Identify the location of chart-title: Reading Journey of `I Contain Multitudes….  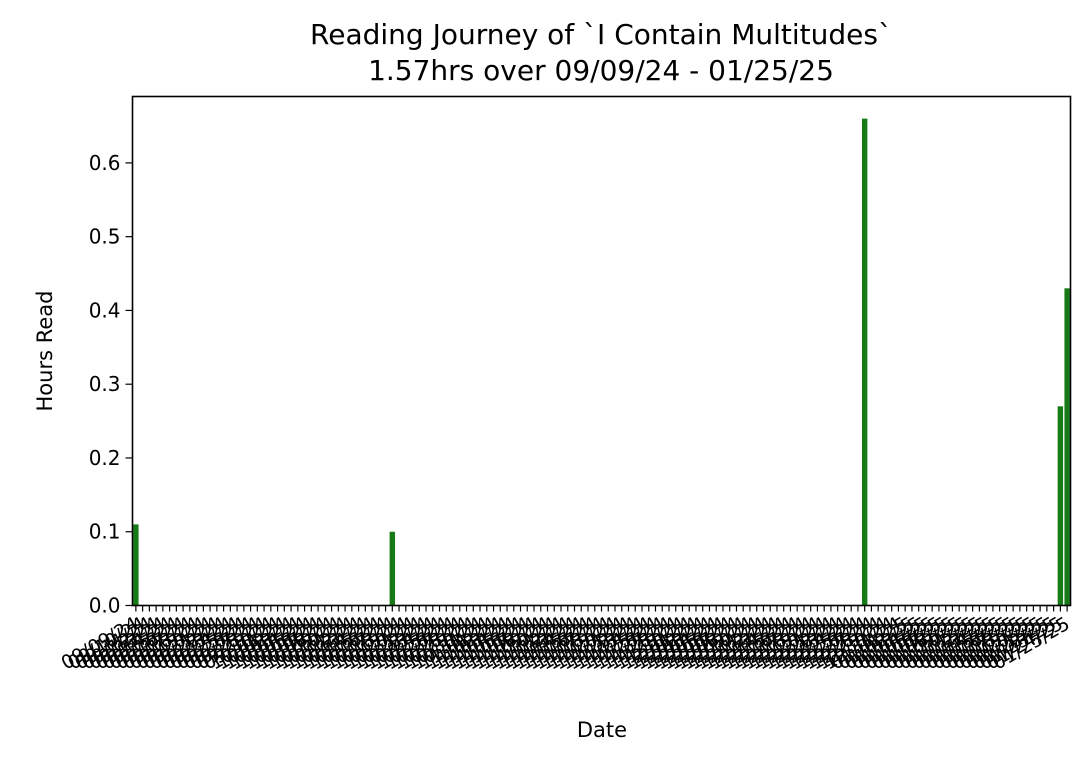
(601, 34).